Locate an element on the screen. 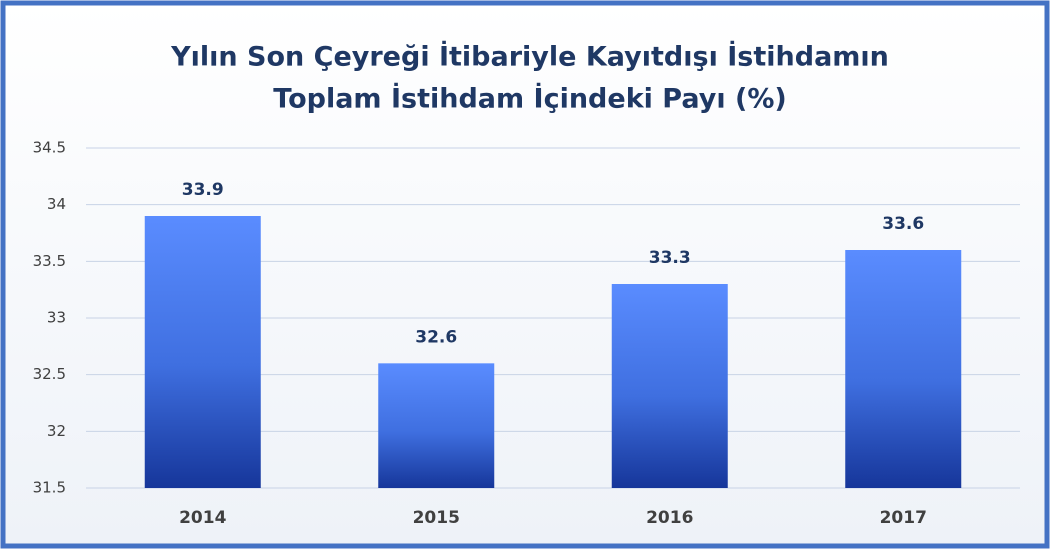 The width and height of the screenshot is (1050, 549). data-label: 33.9 is located at coordinates (203, 190).